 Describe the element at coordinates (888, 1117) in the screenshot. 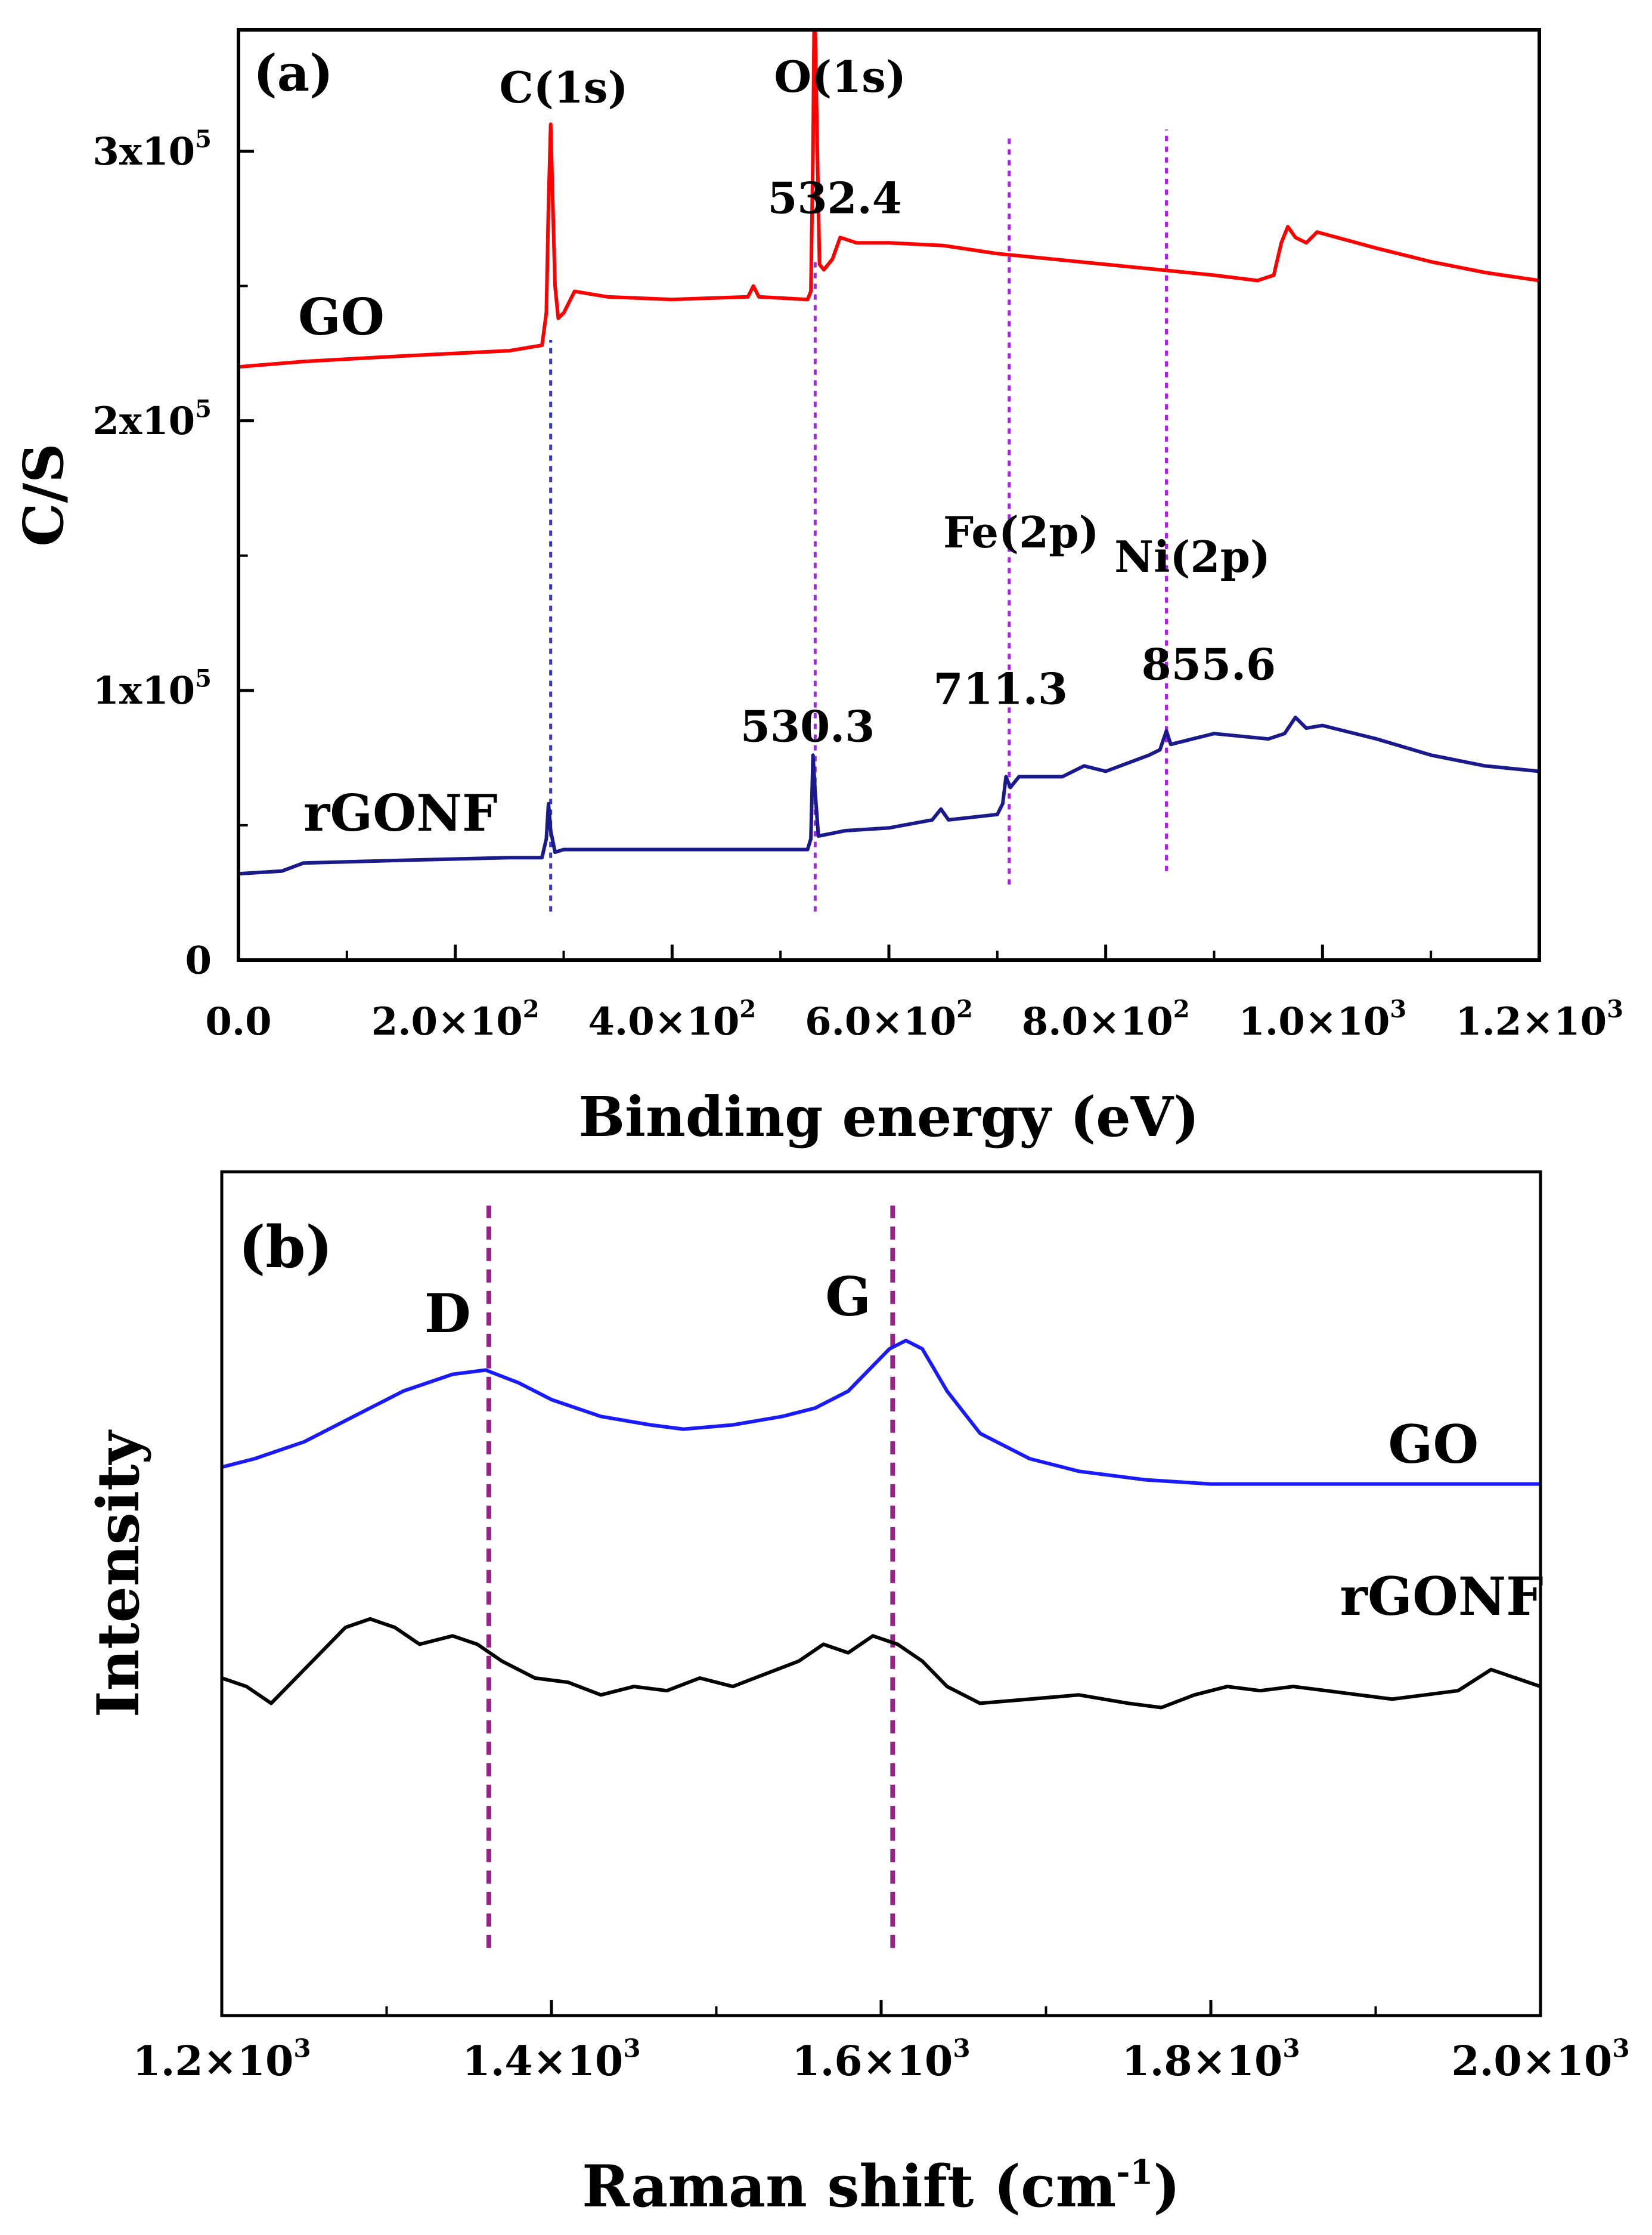

I see `xps-x-axis-title: Binding energy (eV)` at that location.